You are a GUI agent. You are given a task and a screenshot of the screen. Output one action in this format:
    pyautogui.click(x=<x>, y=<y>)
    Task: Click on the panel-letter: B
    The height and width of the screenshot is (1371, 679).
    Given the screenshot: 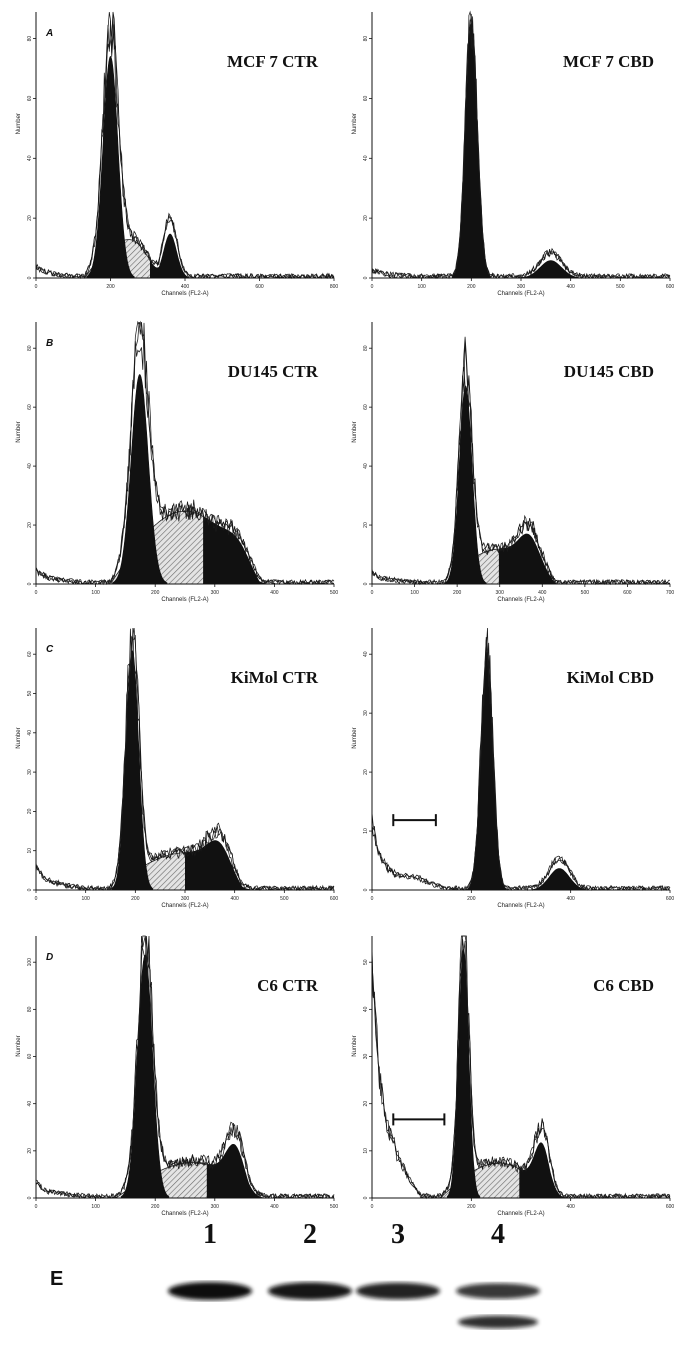 What is the action you would take?
    pyautogui.click(x=49, y=343)
    